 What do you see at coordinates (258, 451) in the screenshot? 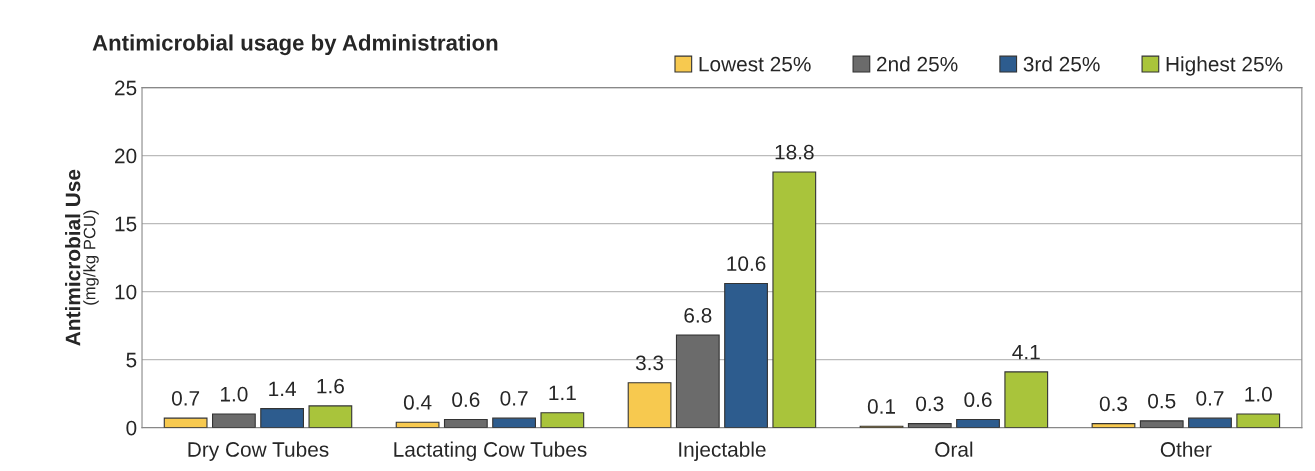
I see `x-tick-label: Dry Cow Tubes` at bounding box center [258, 451].